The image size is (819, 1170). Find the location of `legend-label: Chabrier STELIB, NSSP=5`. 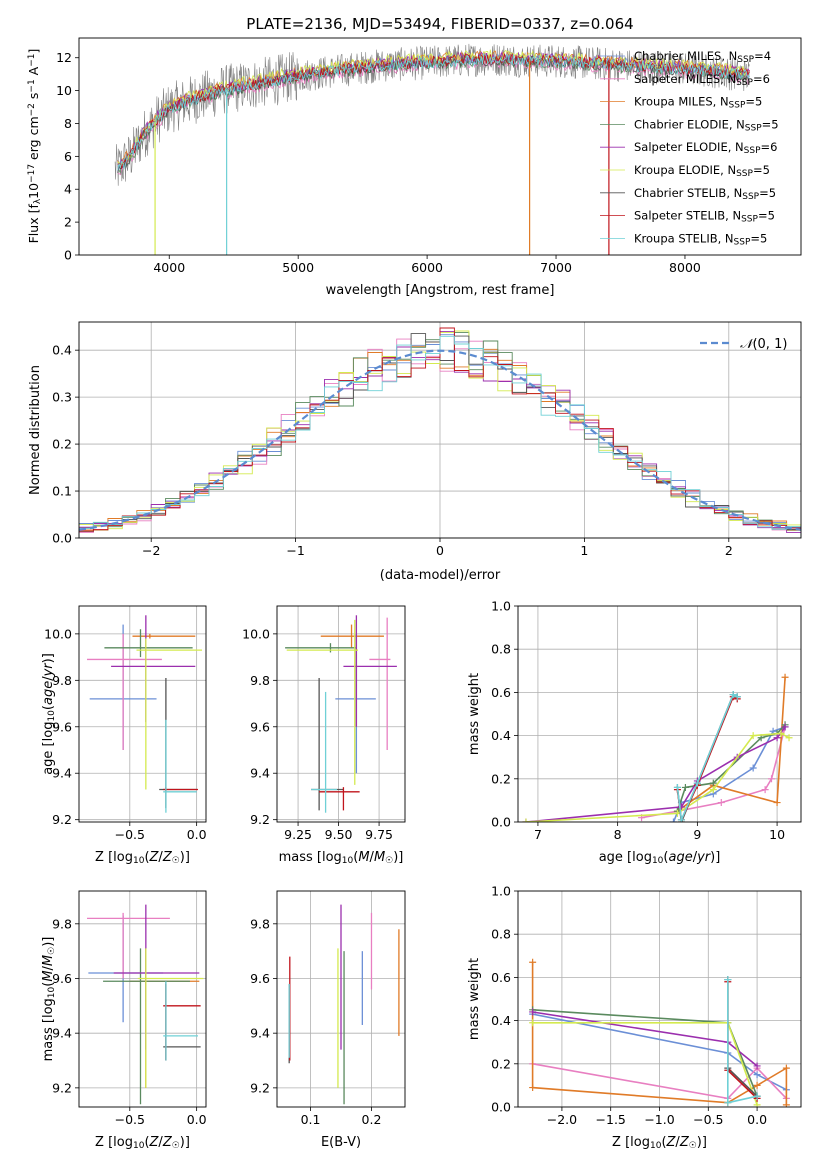

legend-label: Chabrier STELIB, NSSP=5 is located at coordinates (705, 194).